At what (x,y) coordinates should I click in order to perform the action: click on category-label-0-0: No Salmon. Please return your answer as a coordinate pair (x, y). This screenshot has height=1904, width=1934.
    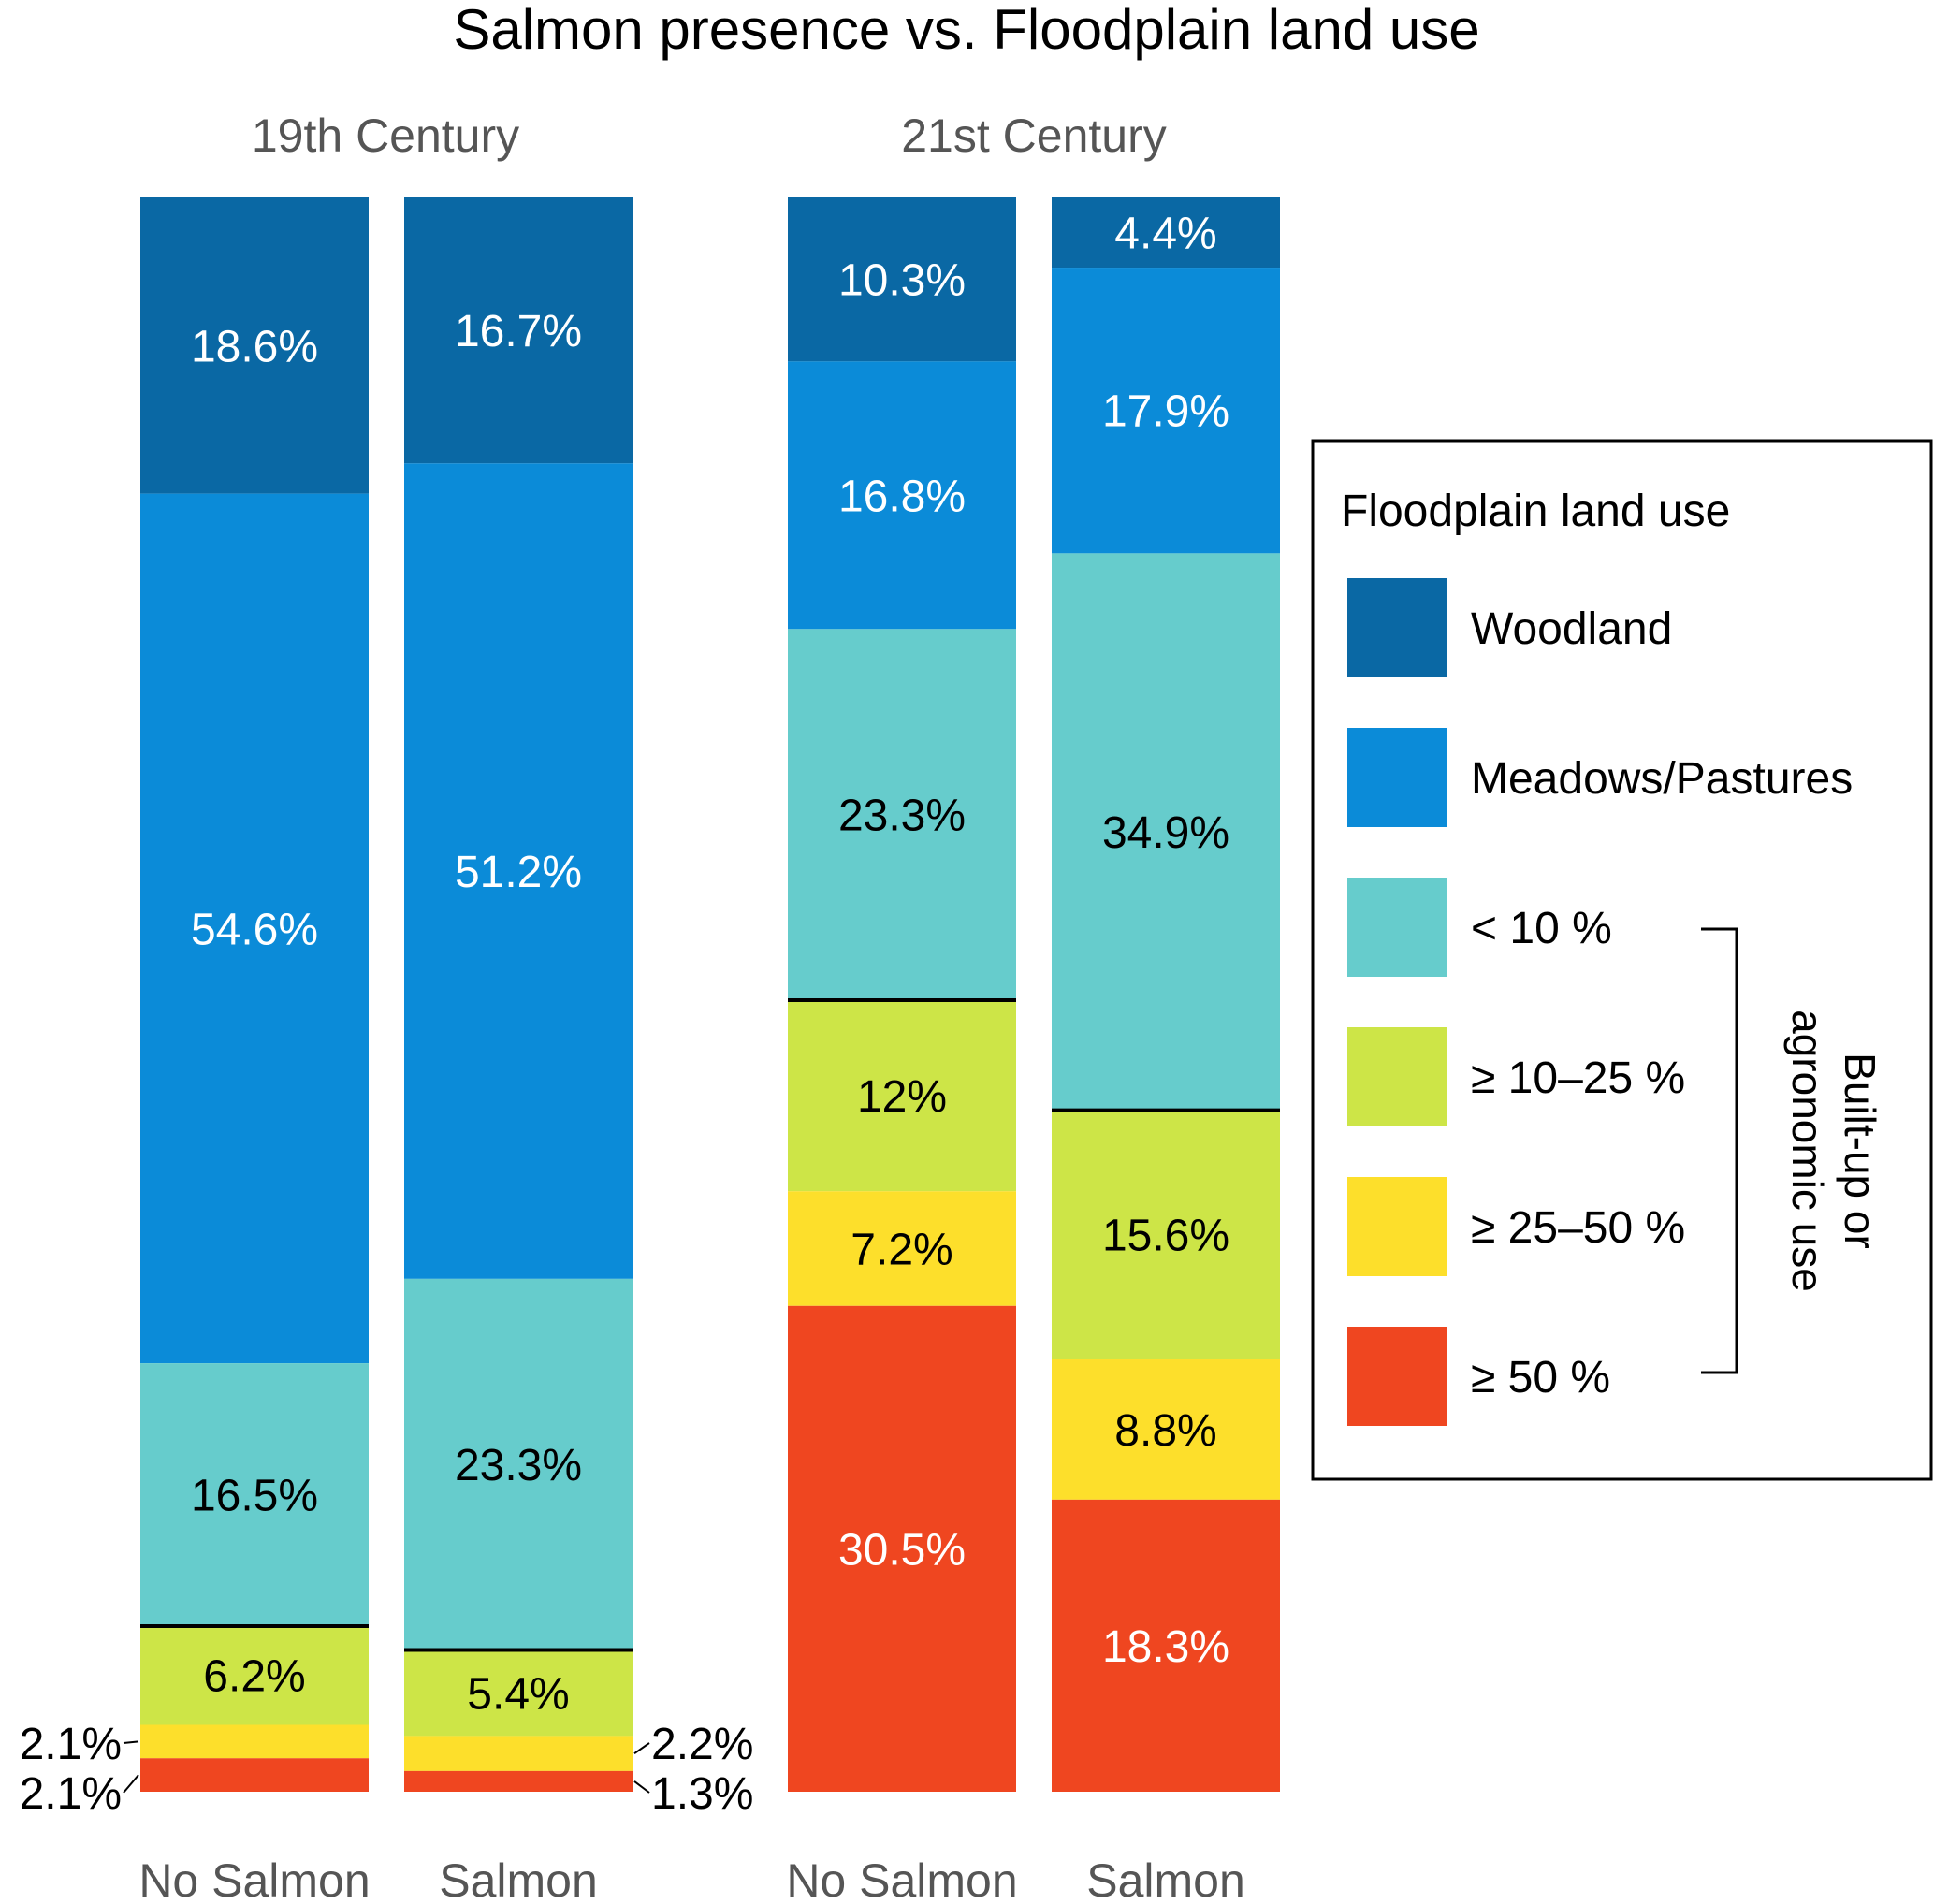
    Looking at the image, I should click on (254, 1879).